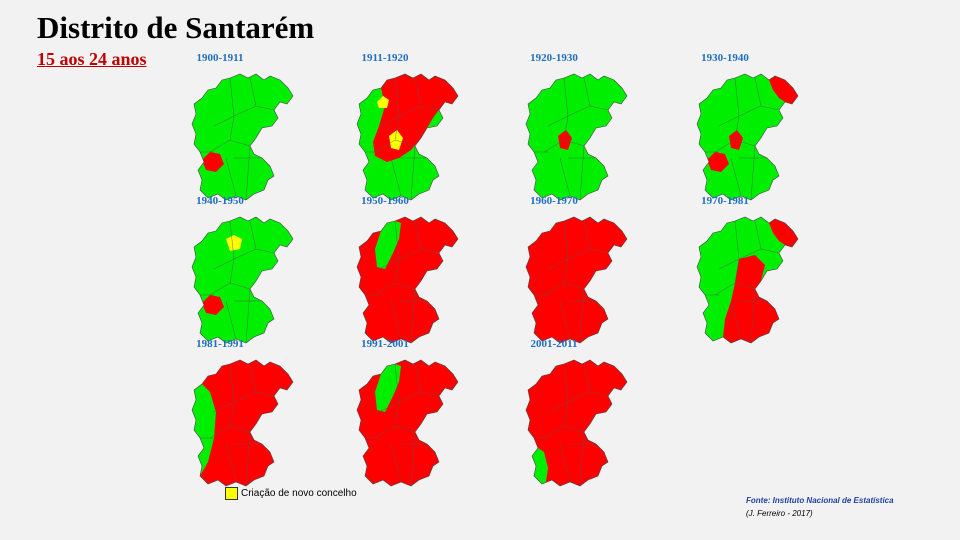 This screenshot has height=540, width=960. I want to click on map-period-label: 1960-1970, so click(554, 201).